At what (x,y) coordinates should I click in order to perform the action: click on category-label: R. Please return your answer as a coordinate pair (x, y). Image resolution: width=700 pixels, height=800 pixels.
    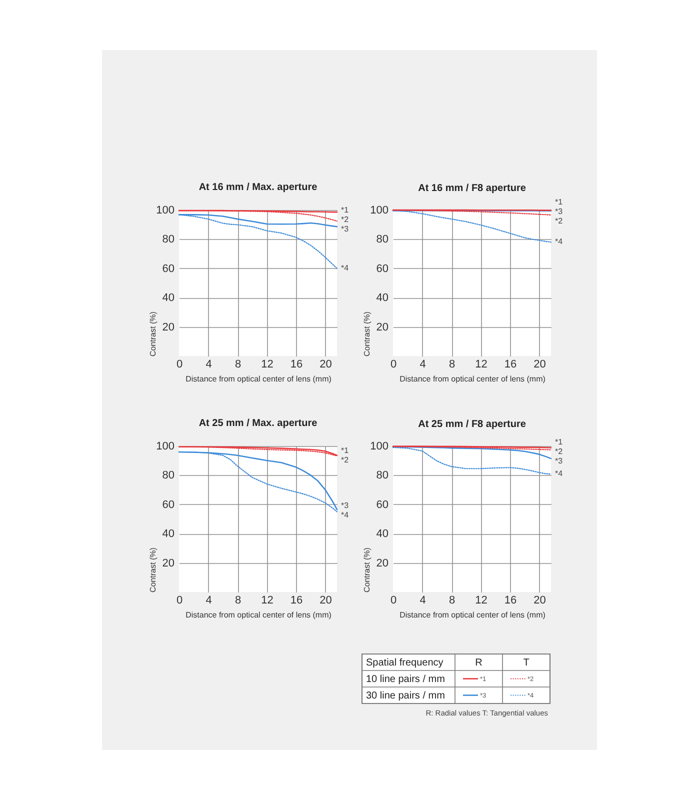
    Looking at the image, I should click on (478, 662).